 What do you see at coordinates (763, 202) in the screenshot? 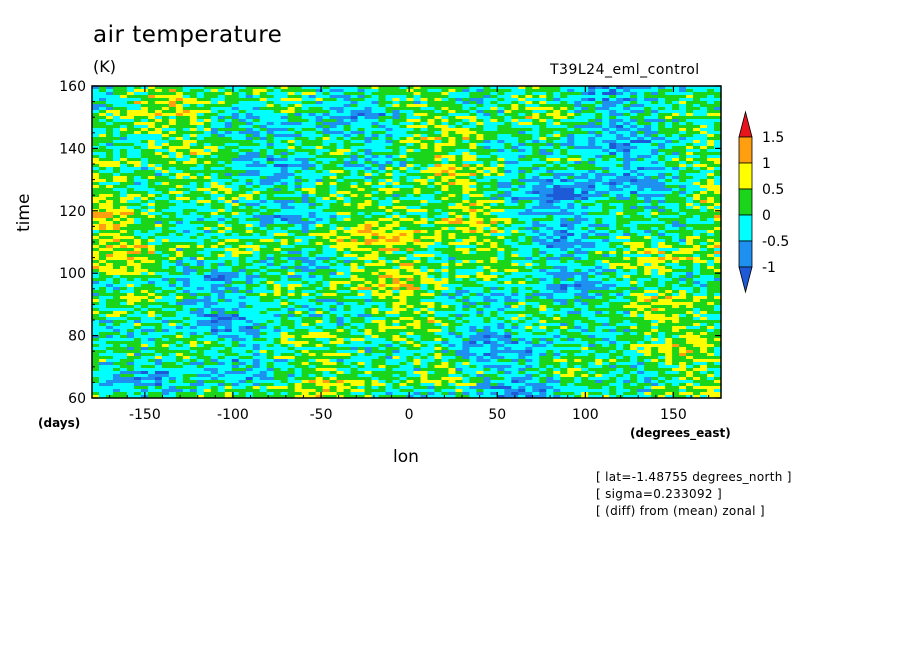
I see `colorbar: 1.5 1 0.5 0 -0.5 -1` at bounding box center [763, 202].